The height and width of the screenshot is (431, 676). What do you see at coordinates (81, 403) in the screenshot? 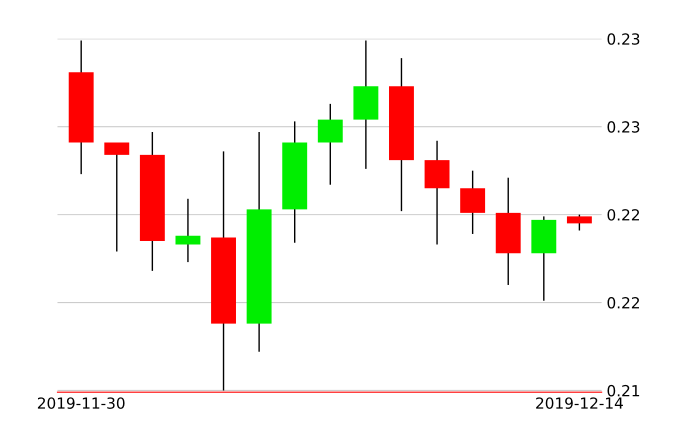
I see `x-tick-label: 2019-11-30` at bounding box center [81, 403].